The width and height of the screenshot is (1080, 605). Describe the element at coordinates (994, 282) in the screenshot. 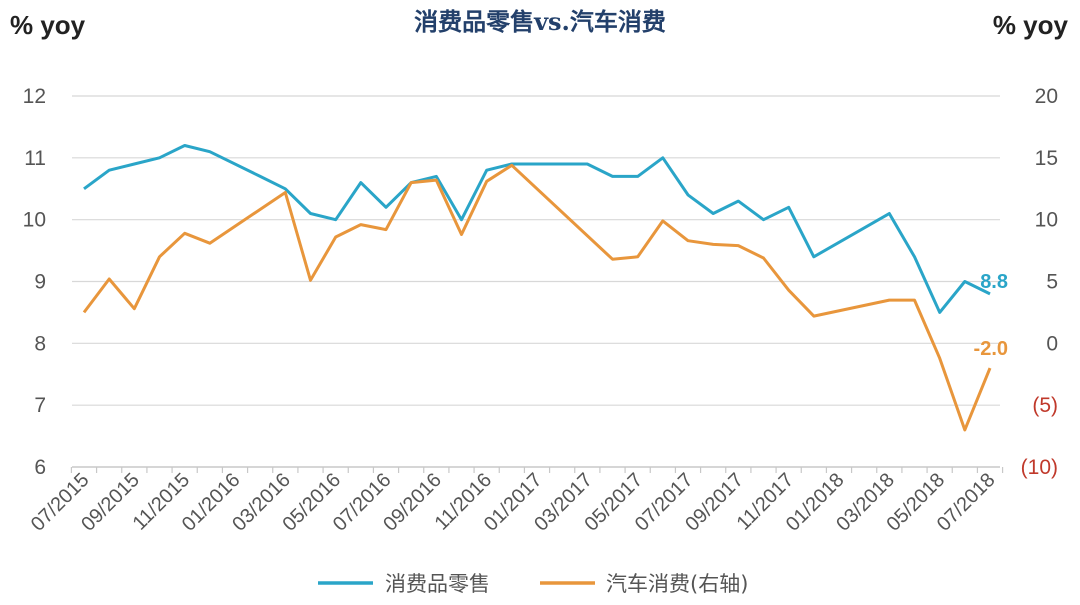

I see `end-value-label: 8.8` at that location.